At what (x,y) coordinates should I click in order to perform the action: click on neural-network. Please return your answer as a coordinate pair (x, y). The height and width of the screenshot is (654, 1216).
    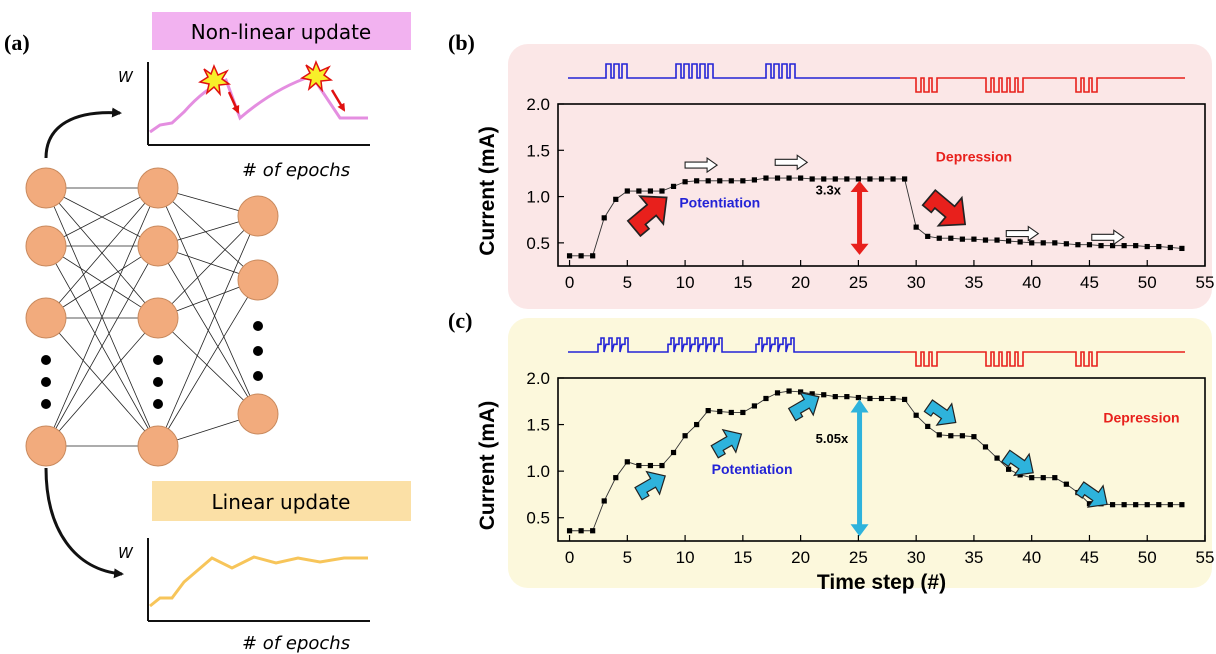
    Looking at the image, I should click on (152, 317).